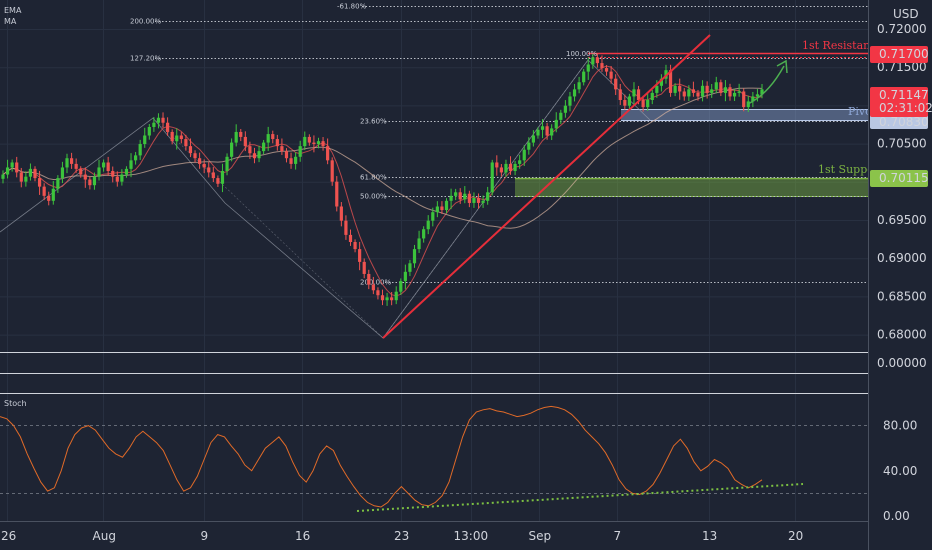 The height and width of the screenshot is (550, 932). I want to click on pivot-price-tag-bg, so click(899, 121).